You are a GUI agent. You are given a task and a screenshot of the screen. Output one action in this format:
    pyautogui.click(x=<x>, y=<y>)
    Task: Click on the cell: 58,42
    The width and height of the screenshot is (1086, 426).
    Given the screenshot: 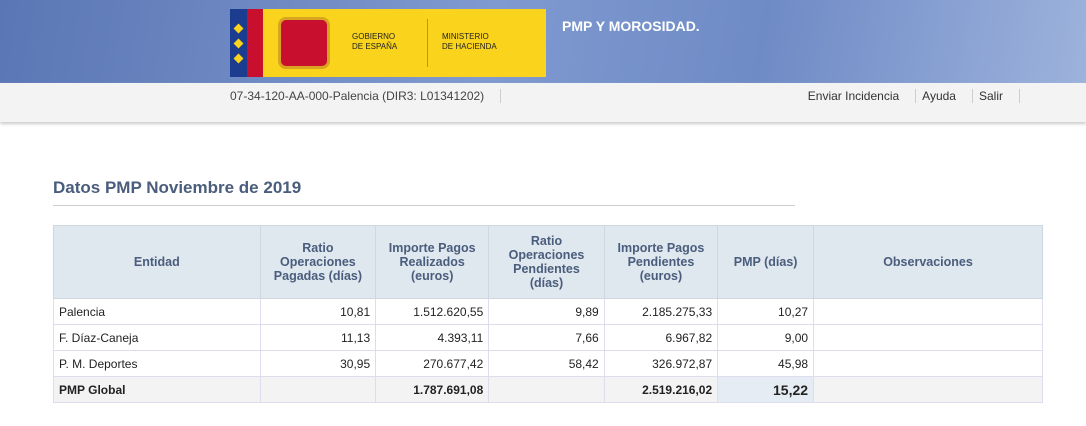 What is the action you would take?
    pyautogui.click(x=546, y=363)
    